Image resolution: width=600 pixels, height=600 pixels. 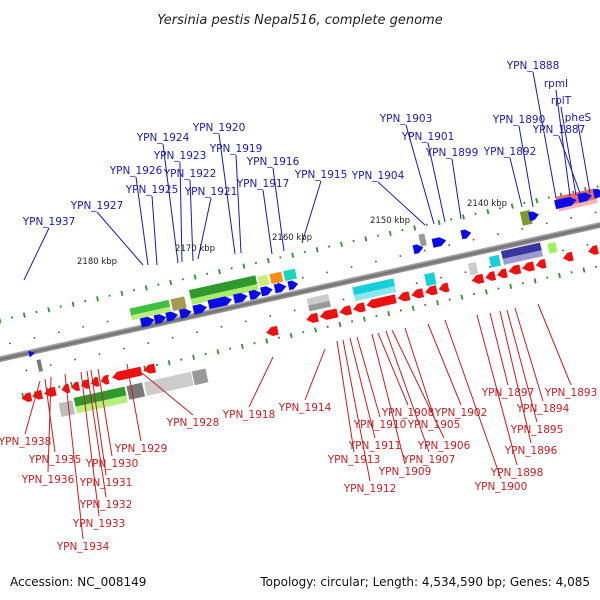 What do you see at coordinates (556, 84) in the screenshot?
I see `gene-label-rpmI: rpmI` at bounding box center [556, 84].